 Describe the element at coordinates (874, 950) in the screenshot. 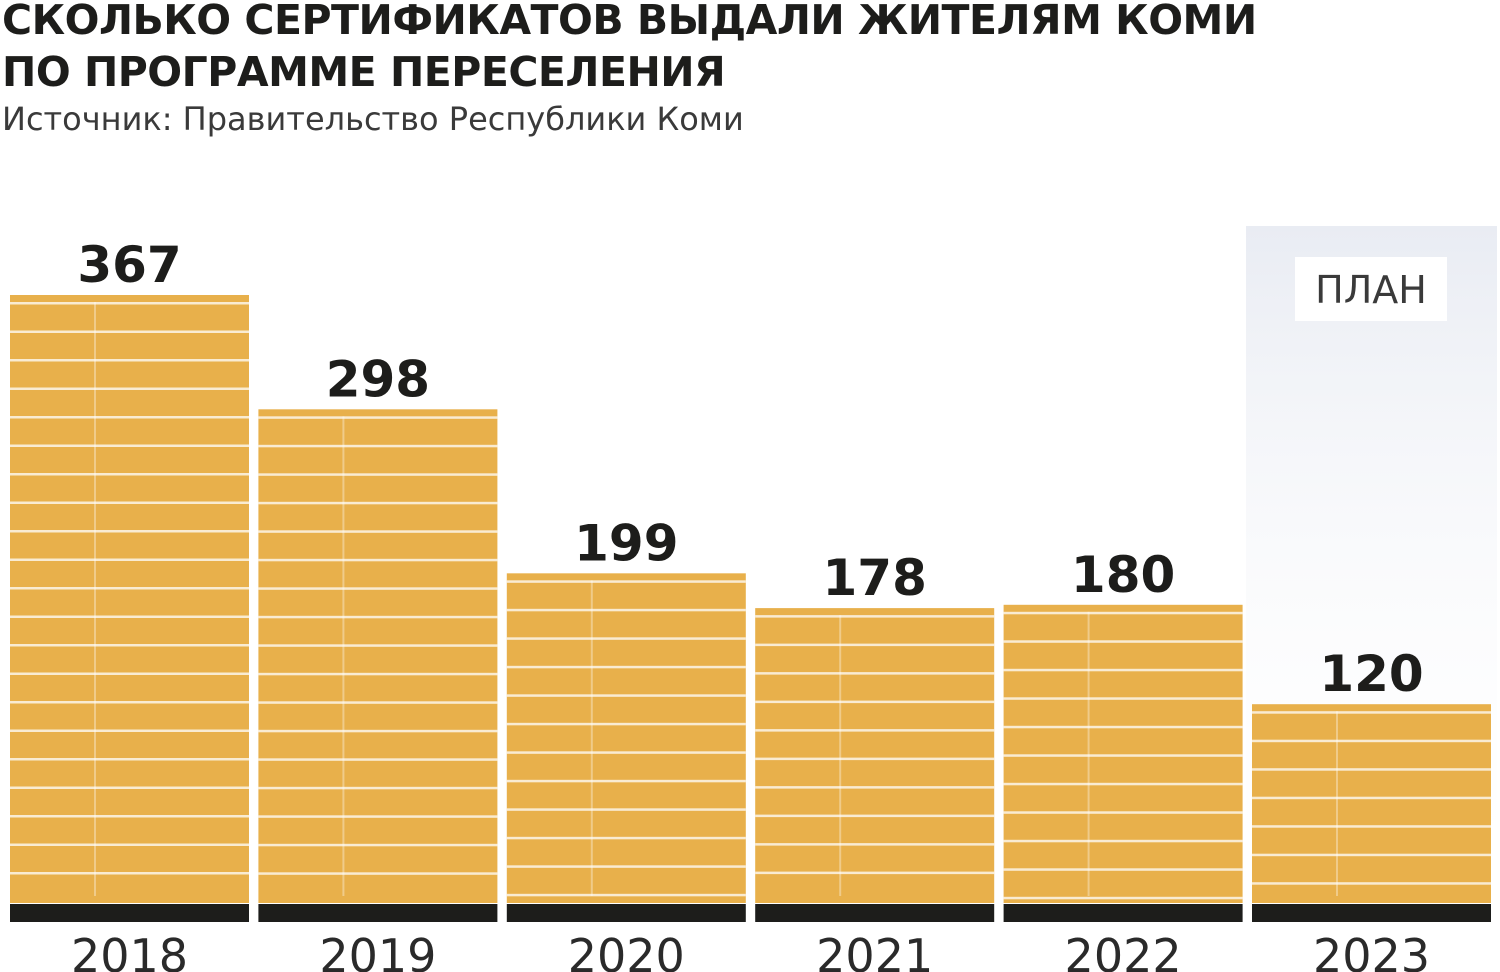

I see `category-label-2021: 2021` at that location.